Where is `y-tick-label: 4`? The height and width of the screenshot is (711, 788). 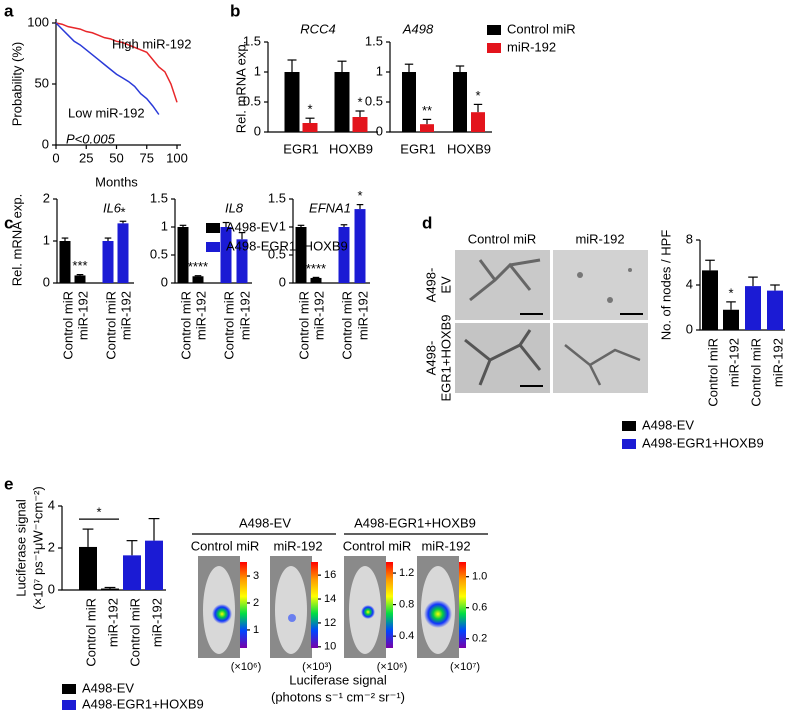
y-tick-label: 4 is located at coordinates (689, 283).